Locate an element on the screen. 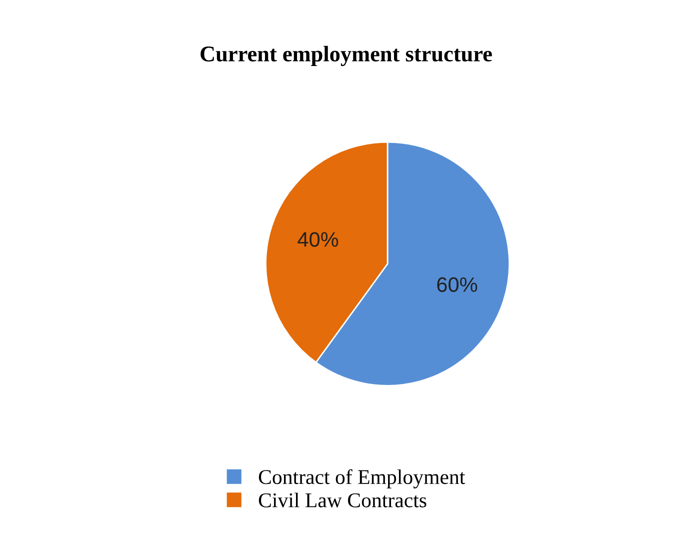 This screenshot has width=692, height=533. legend-label: Contract of Employment is located at coordinates (362, 478).